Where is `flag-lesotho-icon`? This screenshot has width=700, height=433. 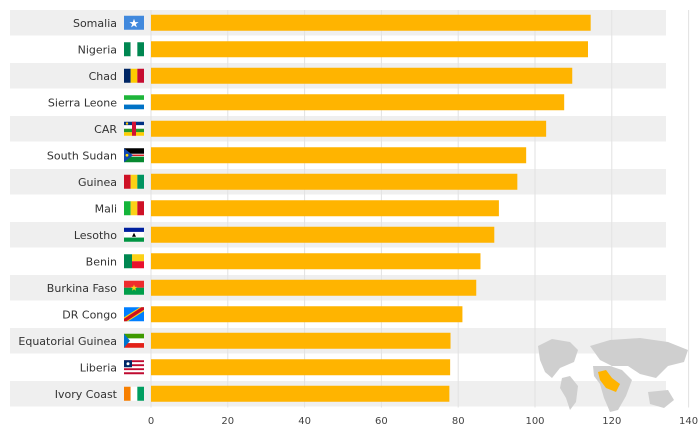 flag-lesotho-icon is located at coordinates (134, 234).